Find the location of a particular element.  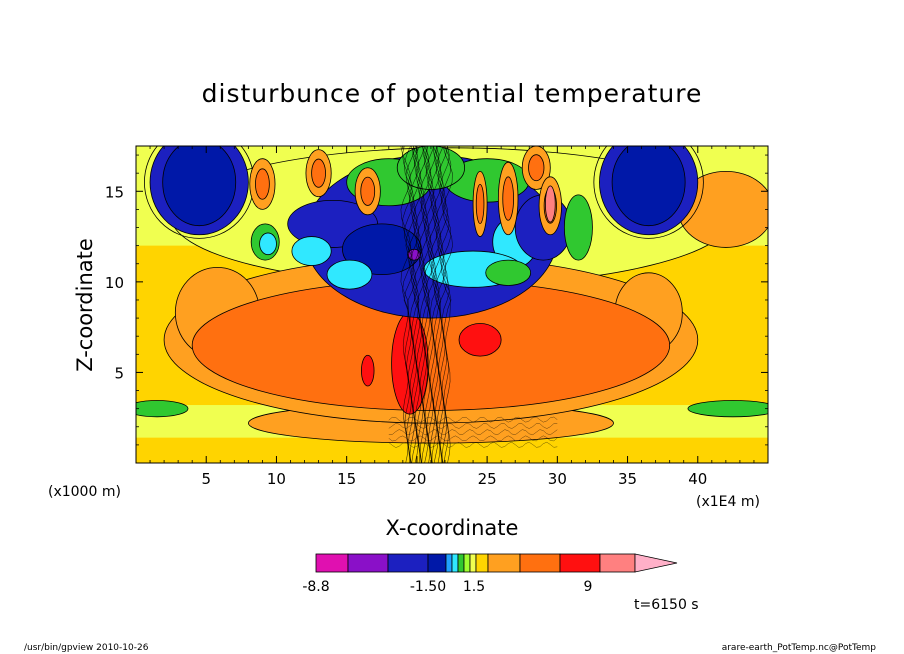

colorbar-ticks: -8.8 -1.50 1.5 9 is located at coordinates (447, 587).